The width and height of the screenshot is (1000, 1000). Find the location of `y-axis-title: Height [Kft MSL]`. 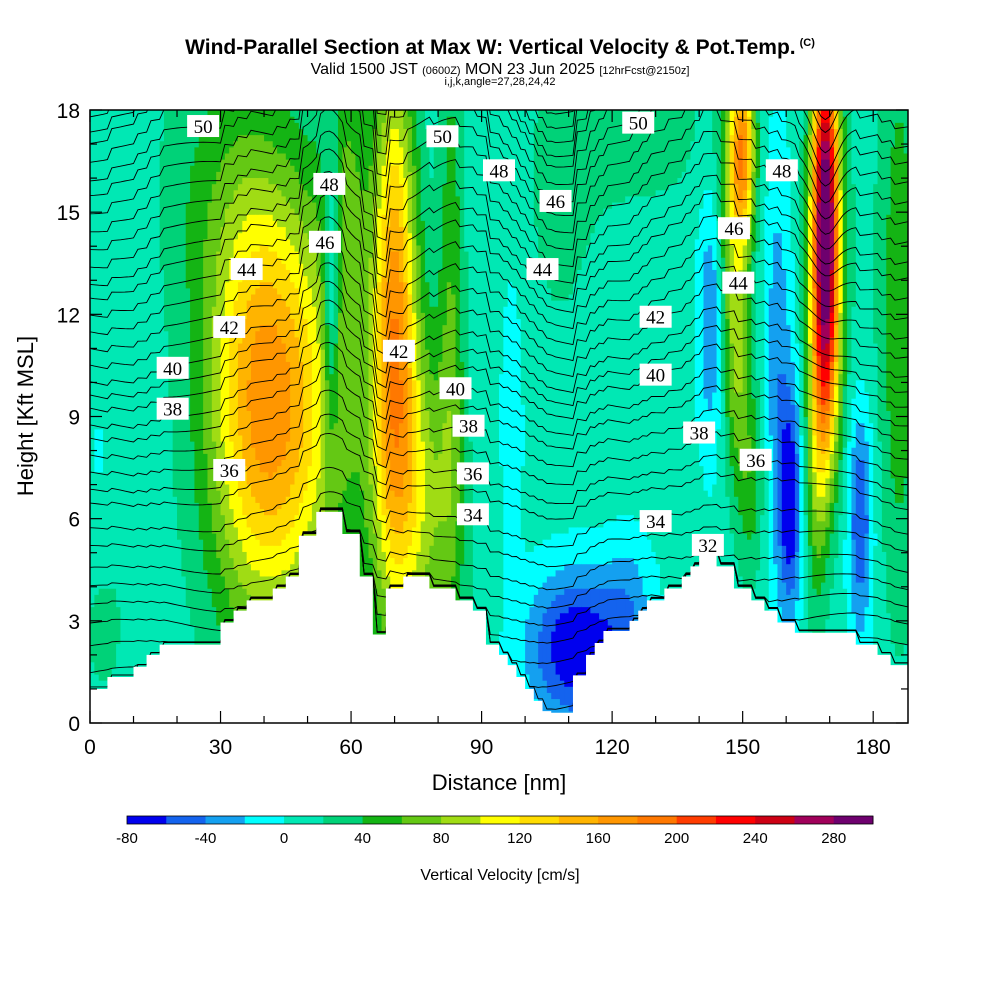

y-axis-title: Height [Kft MSL] is located at coordinates (25, 416).